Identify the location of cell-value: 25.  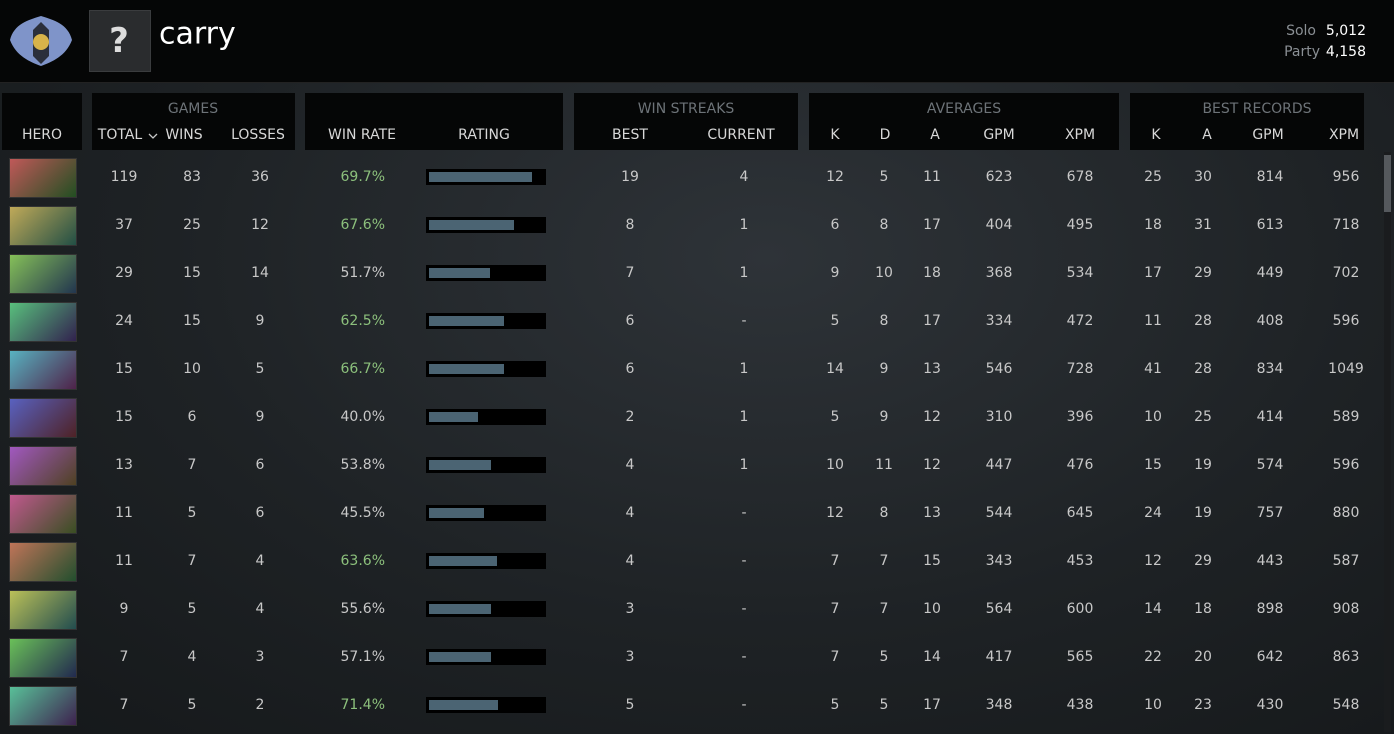
(1203, 417).